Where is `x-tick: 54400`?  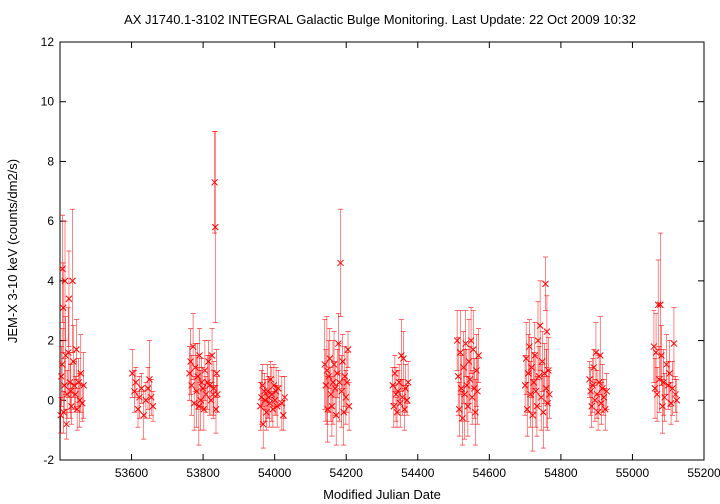
x-tick: 54400 is located at coordinates (418, 261).